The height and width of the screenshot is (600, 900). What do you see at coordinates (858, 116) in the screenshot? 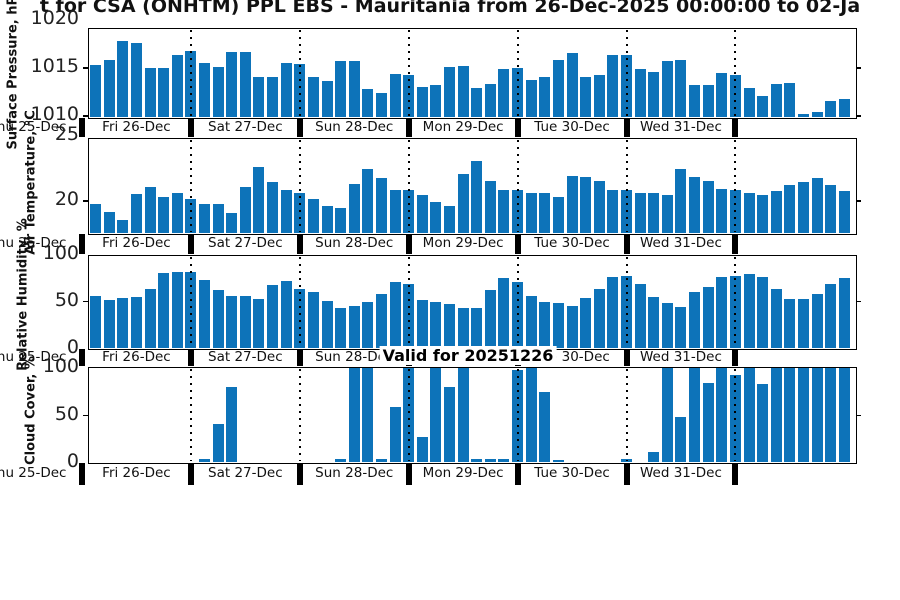
I see `y-tick-mark` at bounding box center [858, 116].